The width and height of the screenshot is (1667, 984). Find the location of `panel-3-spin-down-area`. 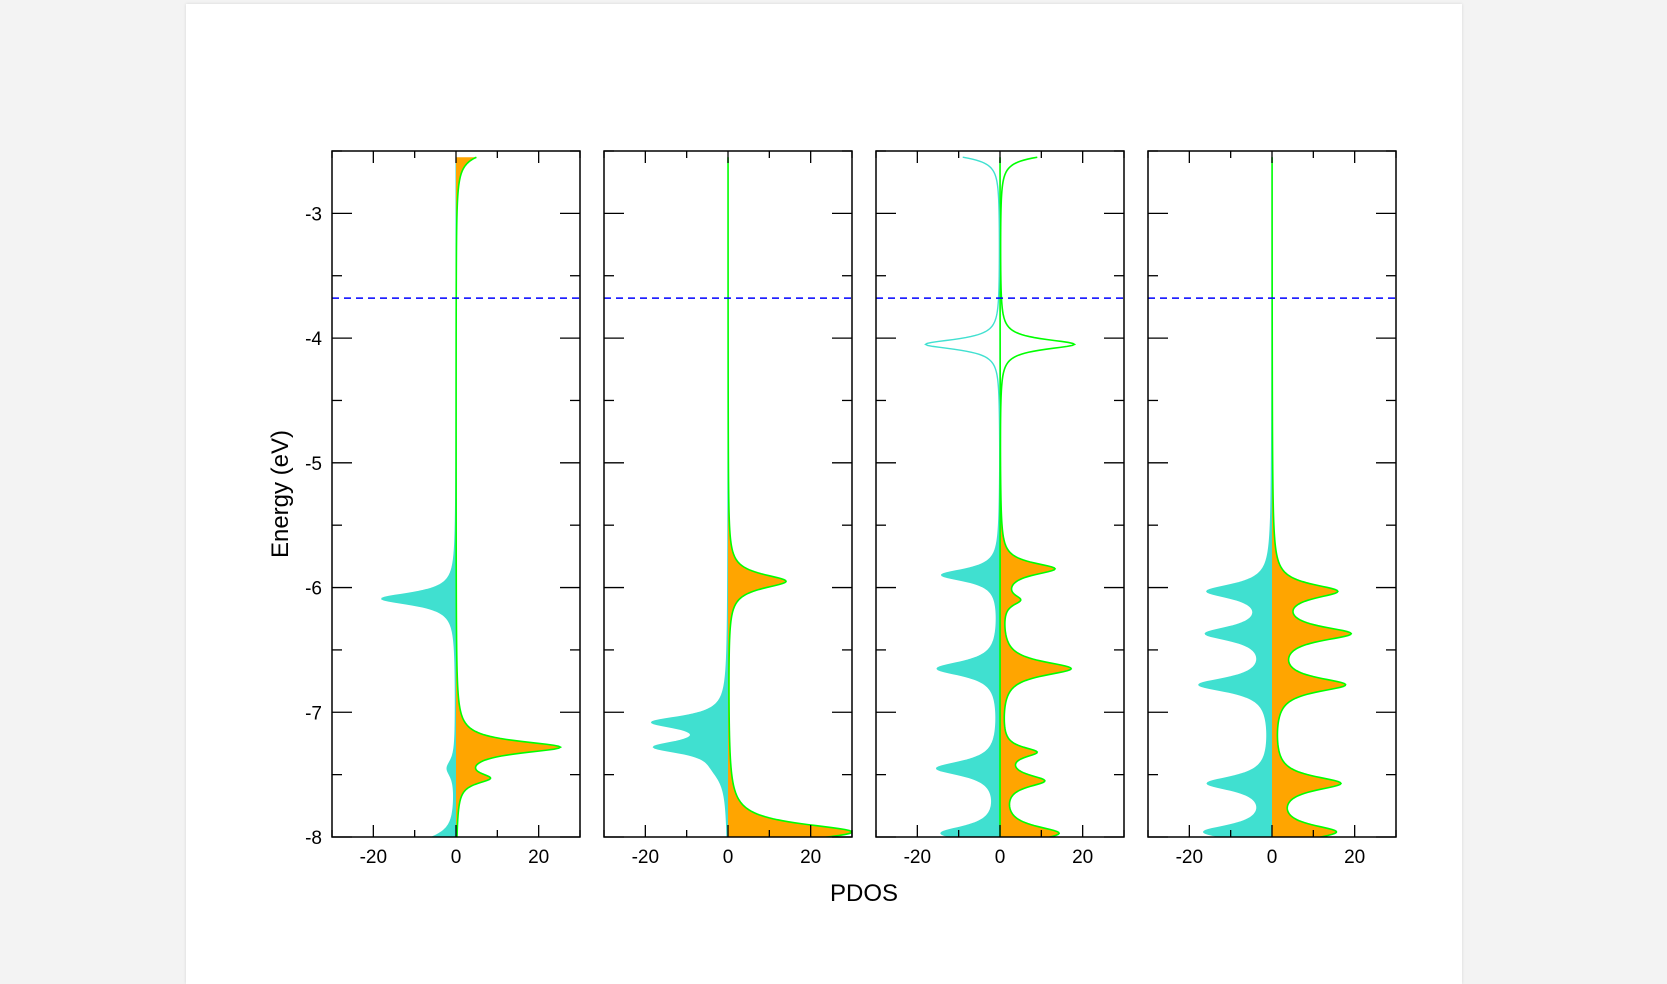

panel-3-spin-down-area is located at coordinates (968, 496).